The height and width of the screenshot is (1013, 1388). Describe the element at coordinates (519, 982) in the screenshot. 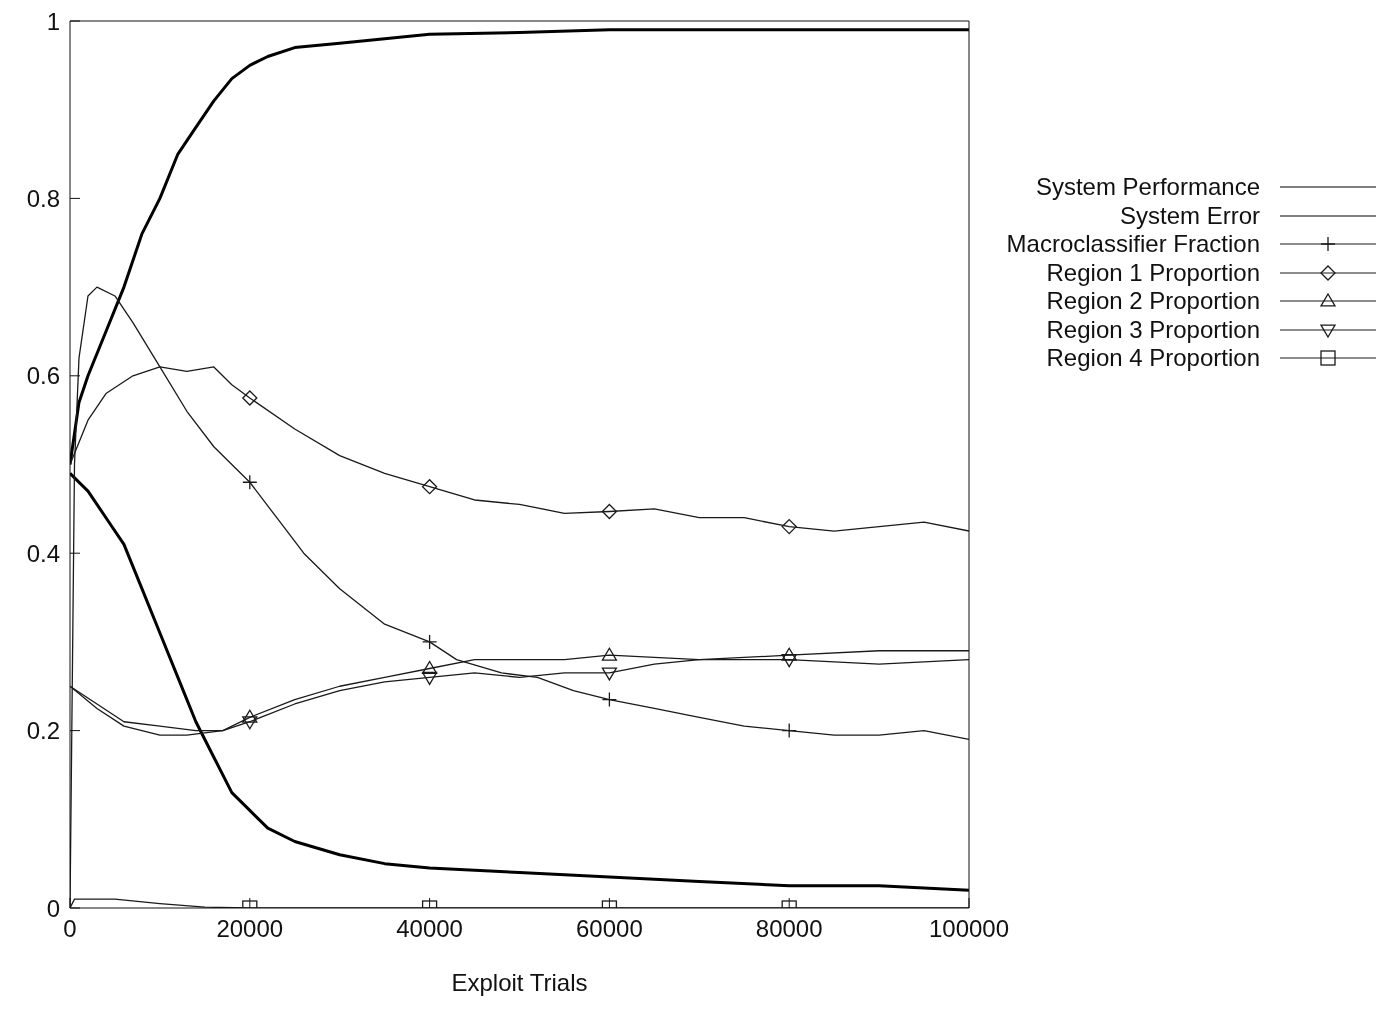

I see `x-axis-title: Exploit Trials` at that location.